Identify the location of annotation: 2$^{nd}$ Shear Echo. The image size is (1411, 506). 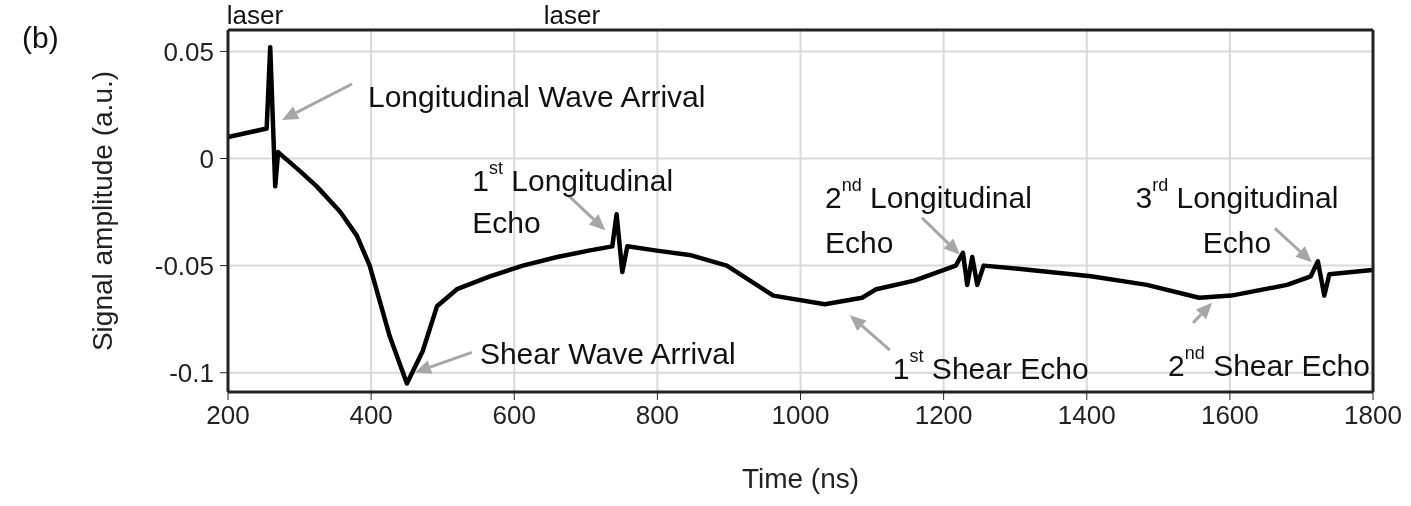
(1269, 362).